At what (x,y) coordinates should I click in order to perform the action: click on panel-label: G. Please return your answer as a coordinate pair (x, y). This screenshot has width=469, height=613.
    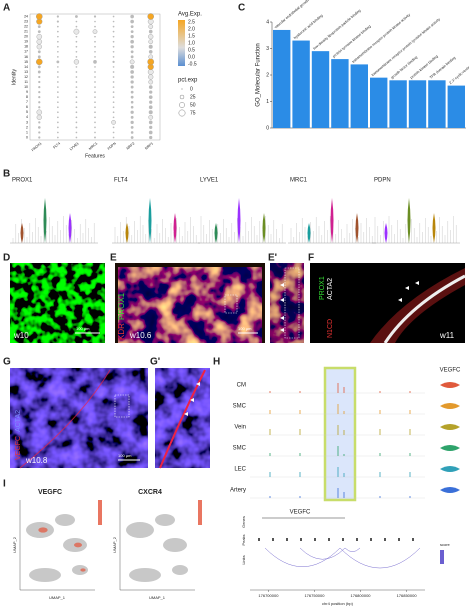
    Looking at the image, I should click on (7, 362).